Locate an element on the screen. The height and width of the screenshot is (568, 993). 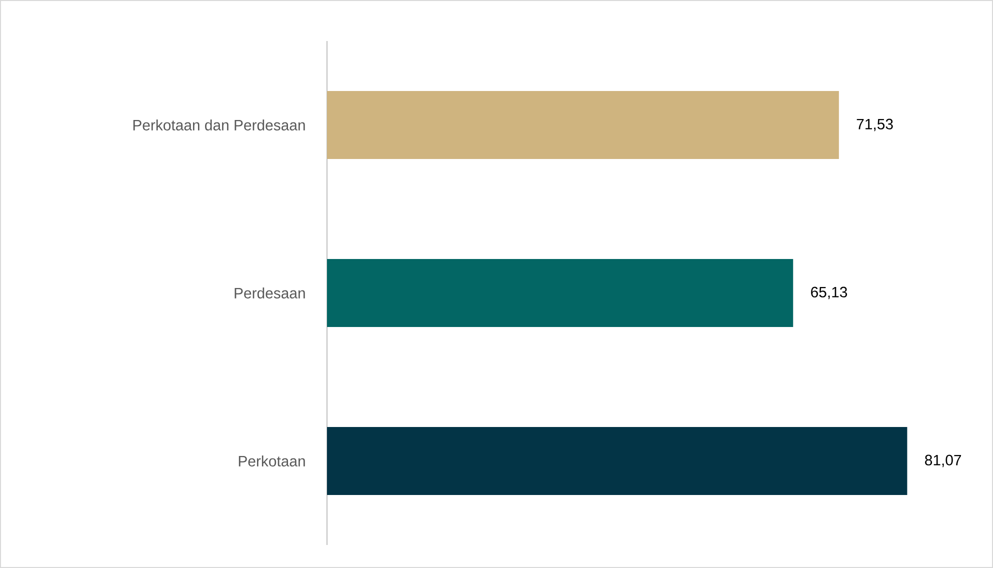
data-label: 71,53 is located at coordinates (874, 125).